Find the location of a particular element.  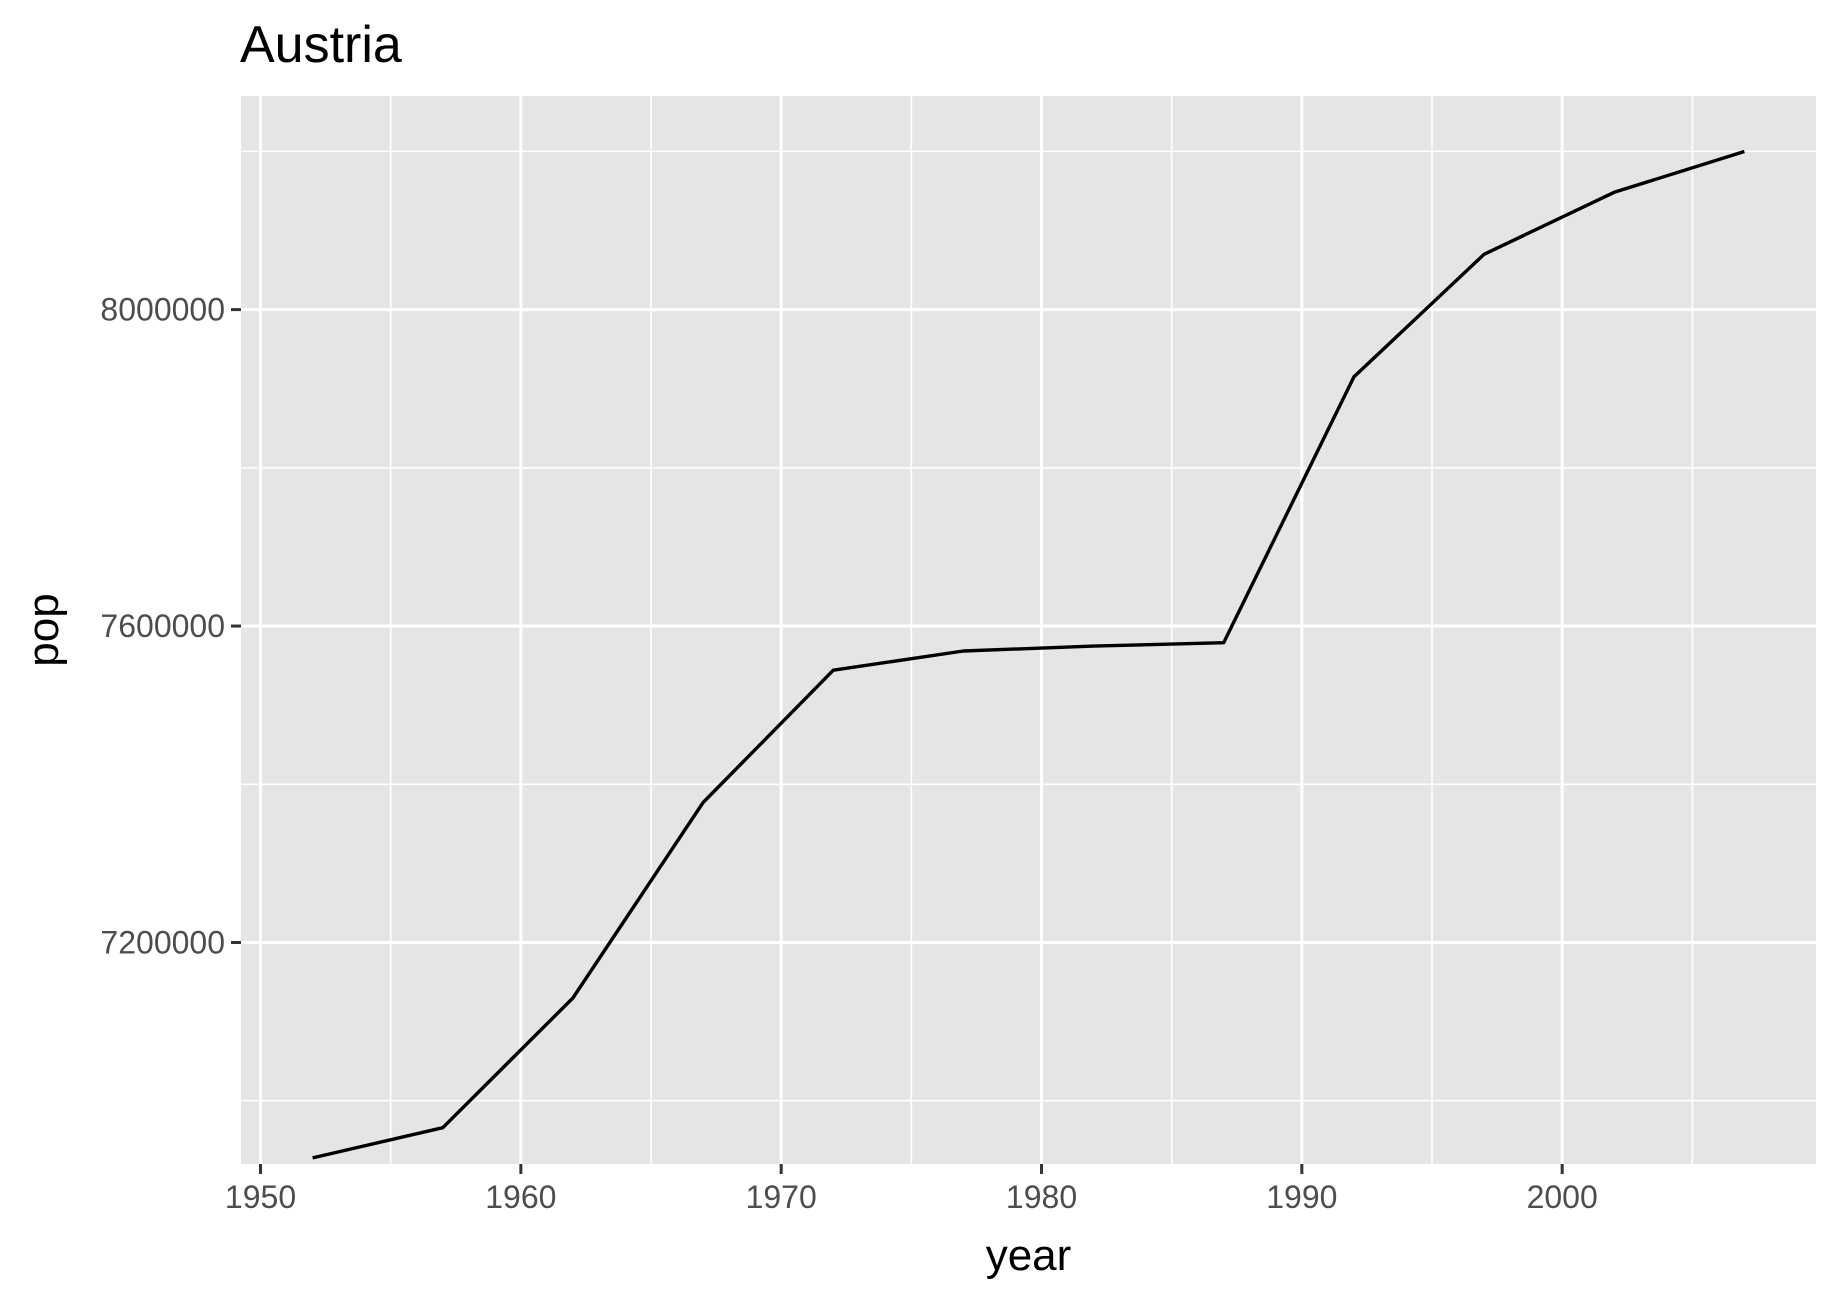

y-axis-title: pop is located at coordinates (43, 629).